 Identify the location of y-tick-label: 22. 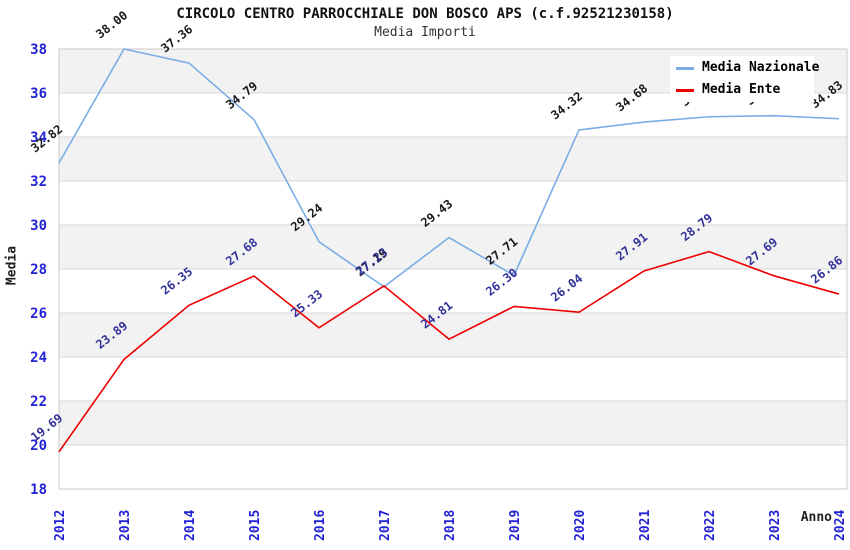
(38, 402).